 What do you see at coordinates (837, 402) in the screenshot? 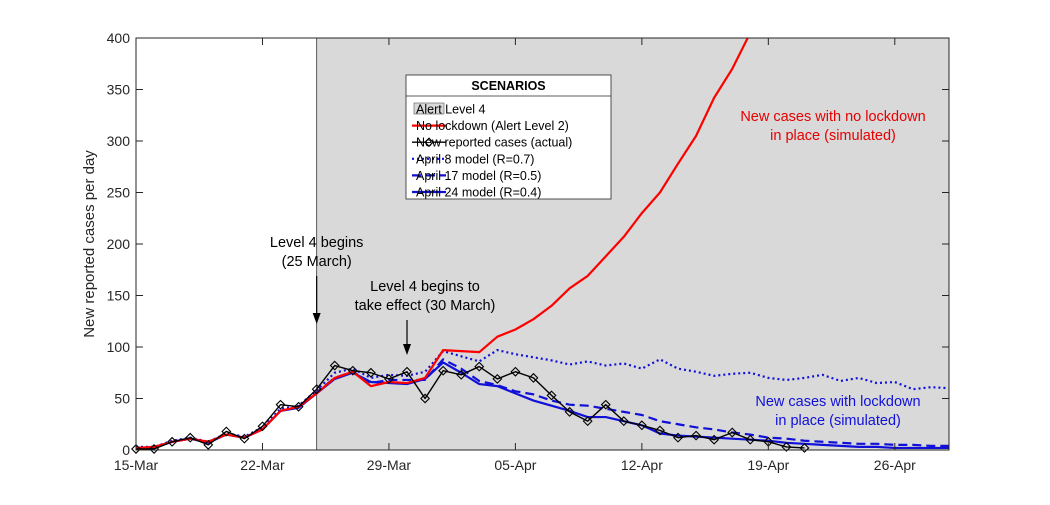
I see `annotation-with-lockdown: New cases with lockdown` at bounding box center [837, 402].